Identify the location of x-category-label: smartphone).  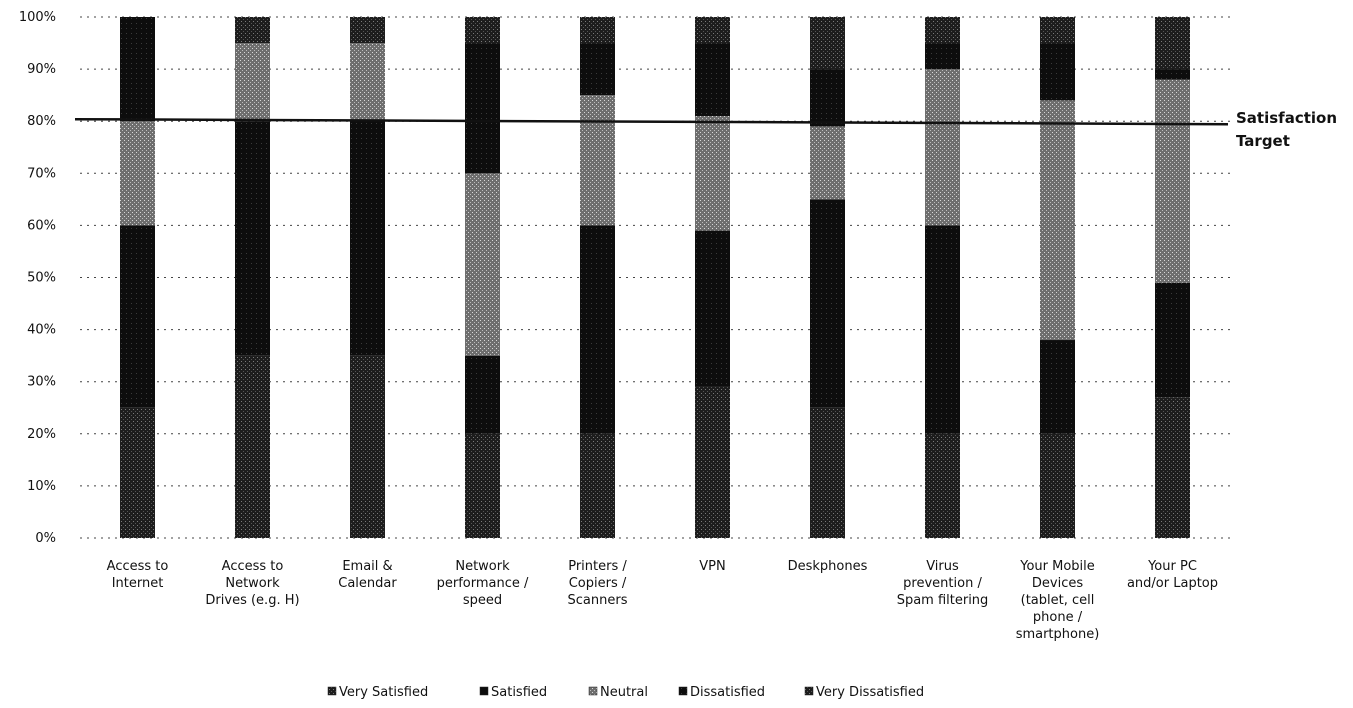
(1058, 634).